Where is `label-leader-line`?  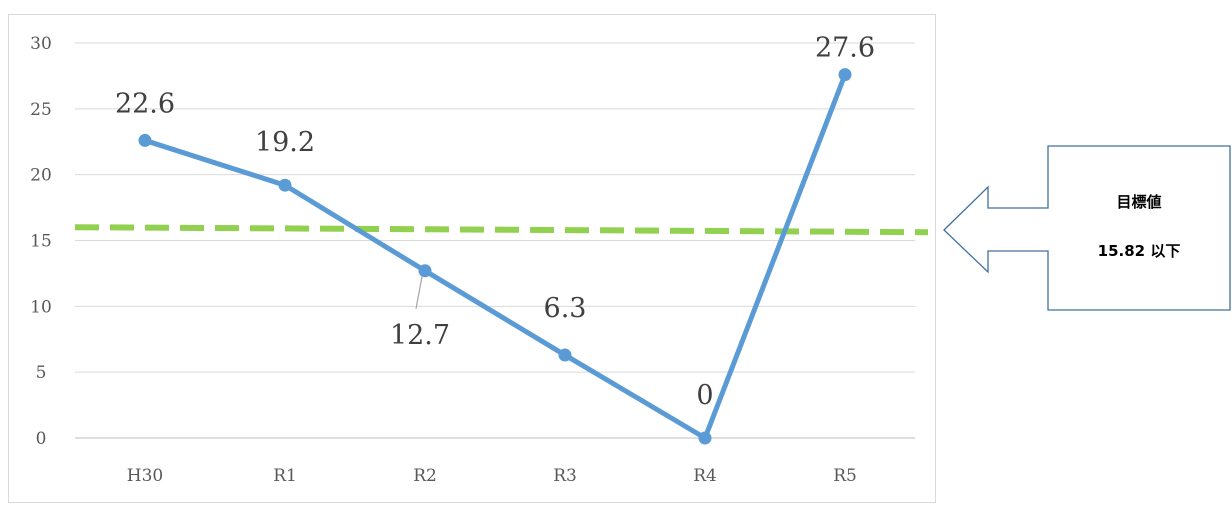 label-leader-line is located at coordinates (419, 292).